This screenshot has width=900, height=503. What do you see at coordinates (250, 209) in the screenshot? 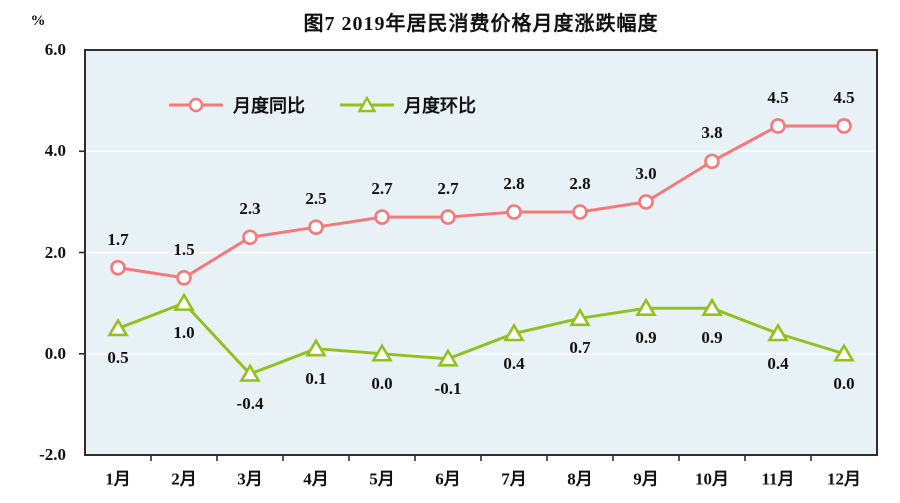
I see `data-label: 2.3` at bounding box center [250, 209].